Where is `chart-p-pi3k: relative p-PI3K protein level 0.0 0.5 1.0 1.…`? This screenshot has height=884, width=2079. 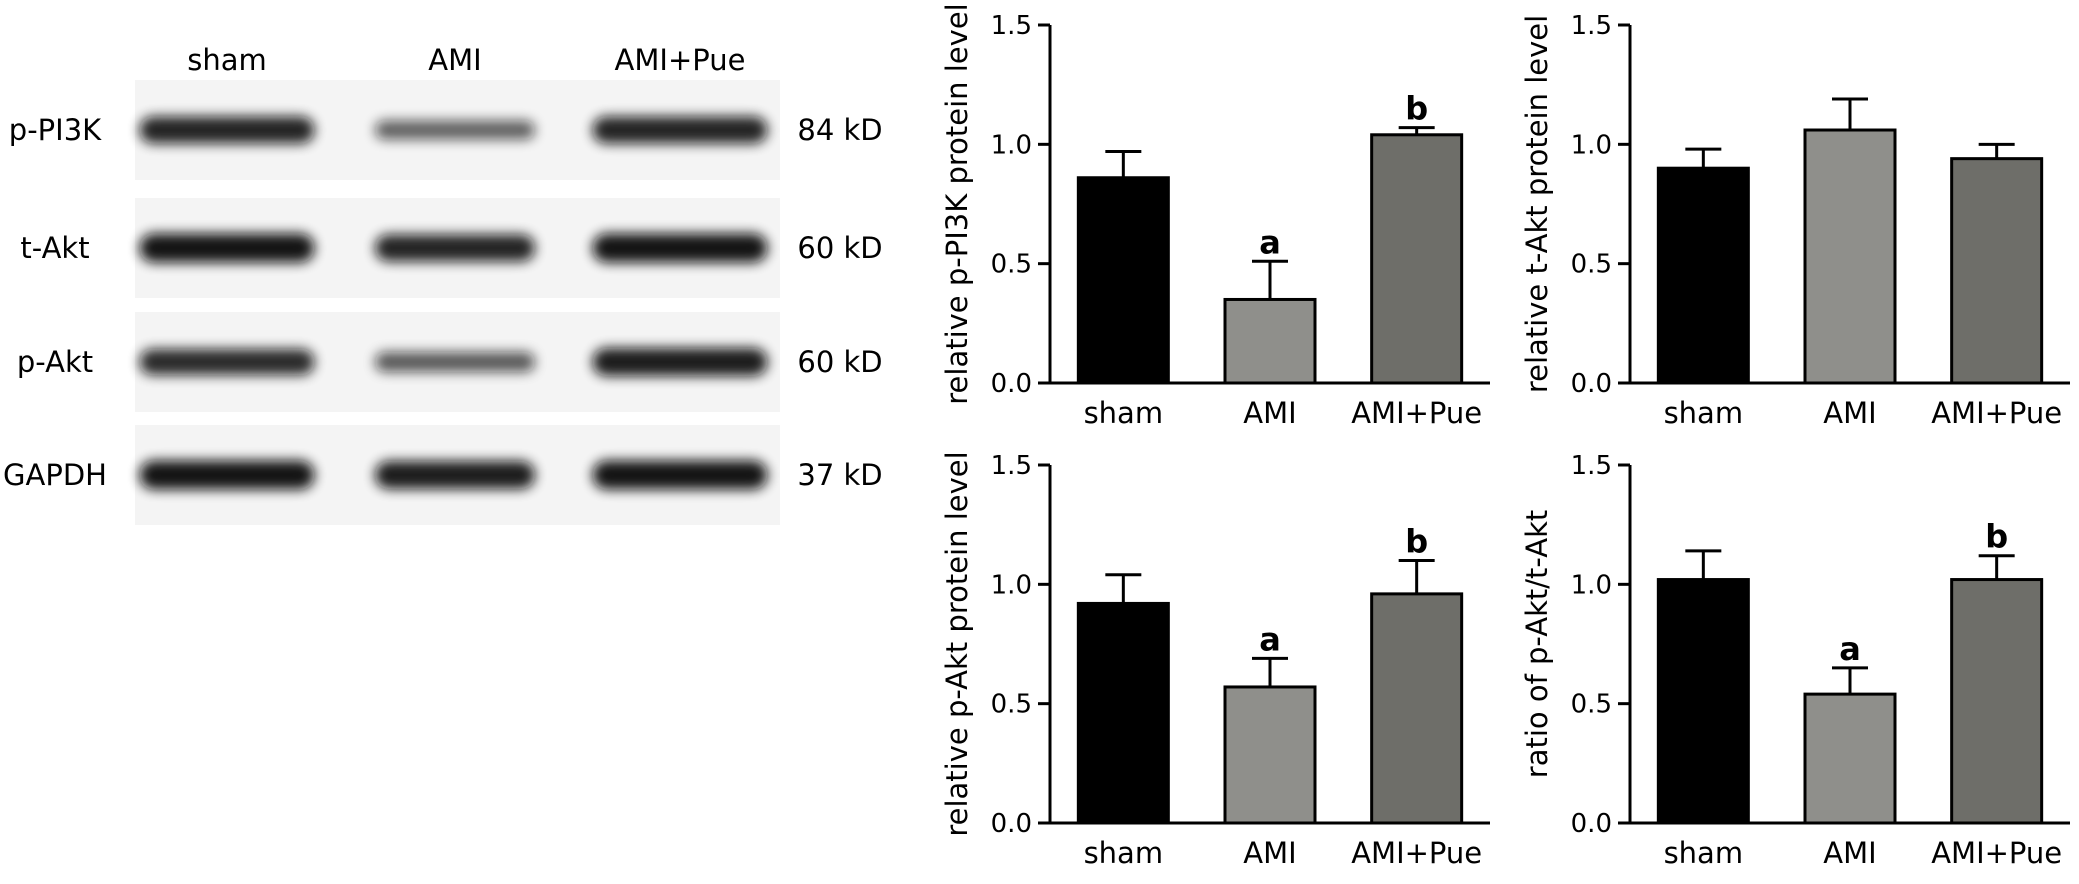
chart-p-pi3k: relative p-PI3K protein level 0.0 0.5 1.0 1.… is located at coordinates (1215, 220).